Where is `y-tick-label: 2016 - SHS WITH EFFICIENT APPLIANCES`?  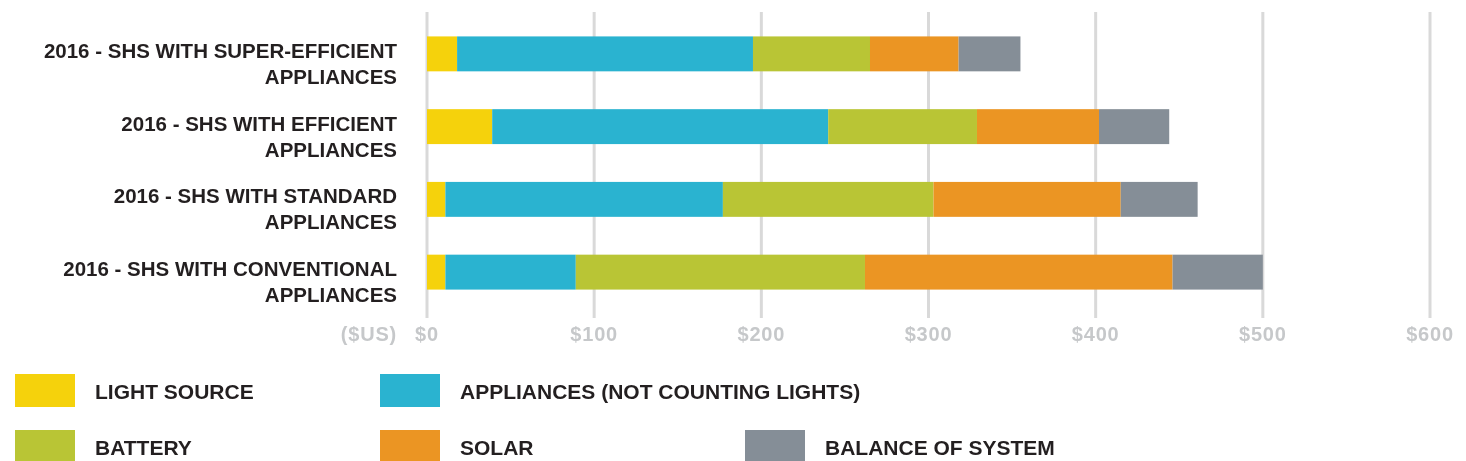
y-tick-label: 2016 - SHS WITH EFFICIENT APPLIANCES is located at coordinates (259, 136).